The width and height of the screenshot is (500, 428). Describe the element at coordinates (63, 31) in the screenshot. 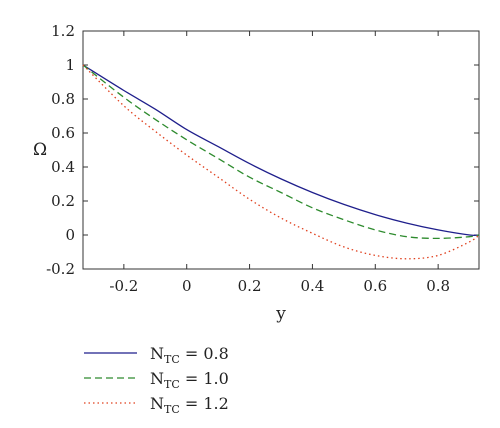

I see `y-tick-label: 1.2` at that location.